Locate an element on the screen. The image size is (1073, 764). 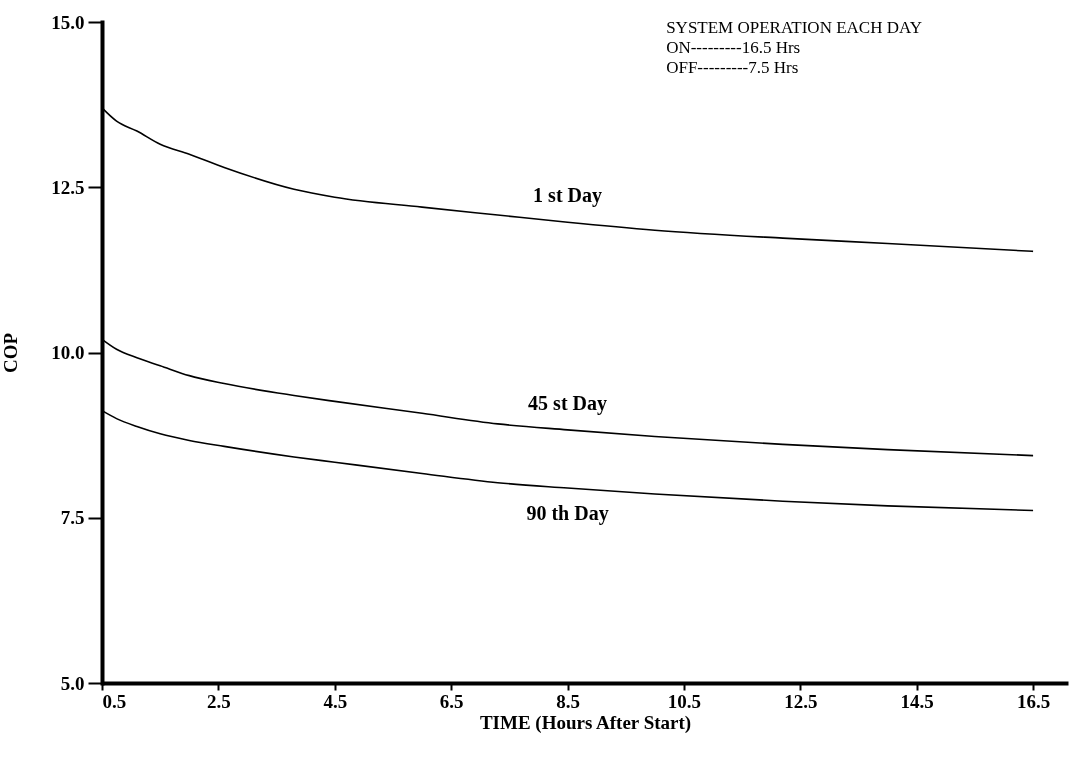
y-tick-label: 7.5 is located at coordinates (72, 518).